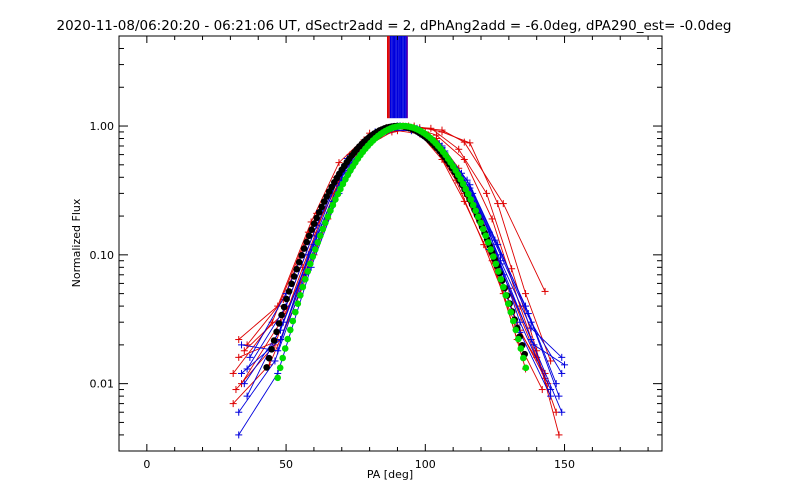 The height and width of the screenshot is (500, 800). What do you see at coordinates (564, 464) in the screenshot?
I see `x-tick-label: 150` at bounding box center [564, 464].